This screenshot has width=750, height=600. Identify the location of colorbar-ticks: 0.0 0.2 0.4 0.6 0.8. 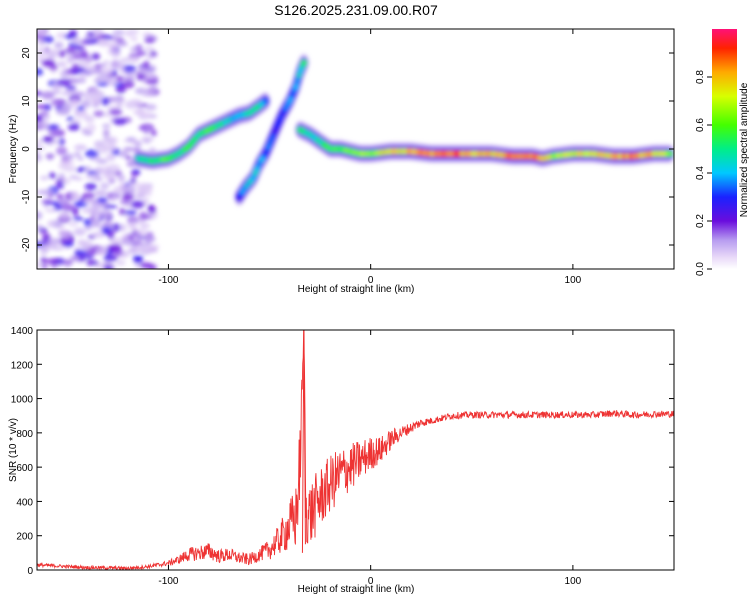
(703, 173).